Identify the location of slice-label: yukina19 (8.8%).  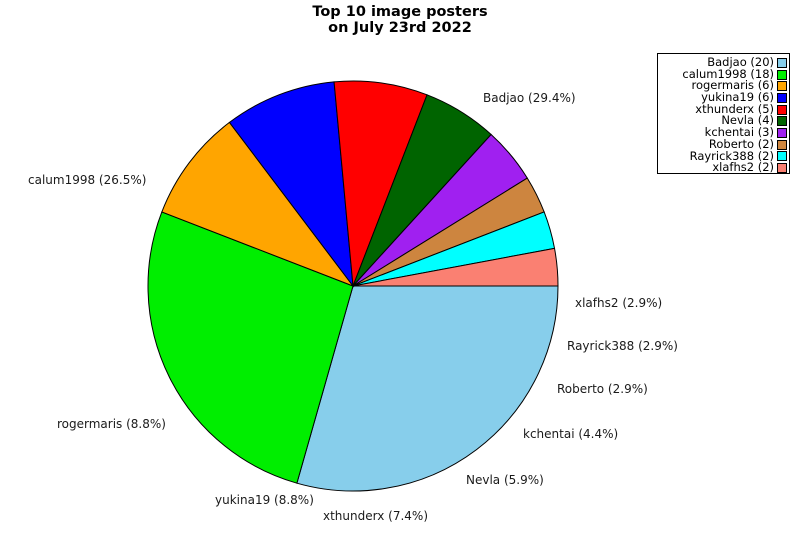
(264, 500).